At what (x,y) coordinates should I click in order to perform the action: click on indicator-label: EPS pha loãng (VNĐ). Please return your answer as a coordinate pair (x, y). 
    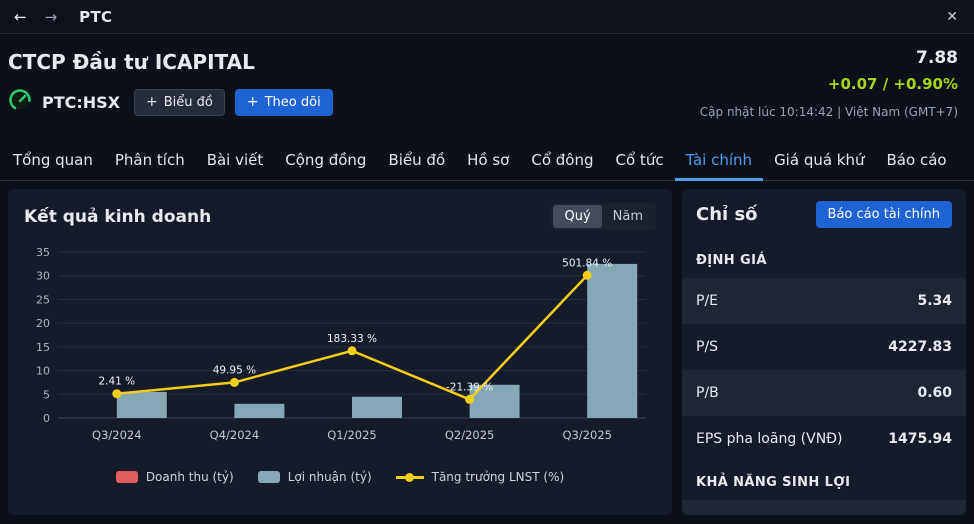
    Looking at the image, I should click on (769, 439).